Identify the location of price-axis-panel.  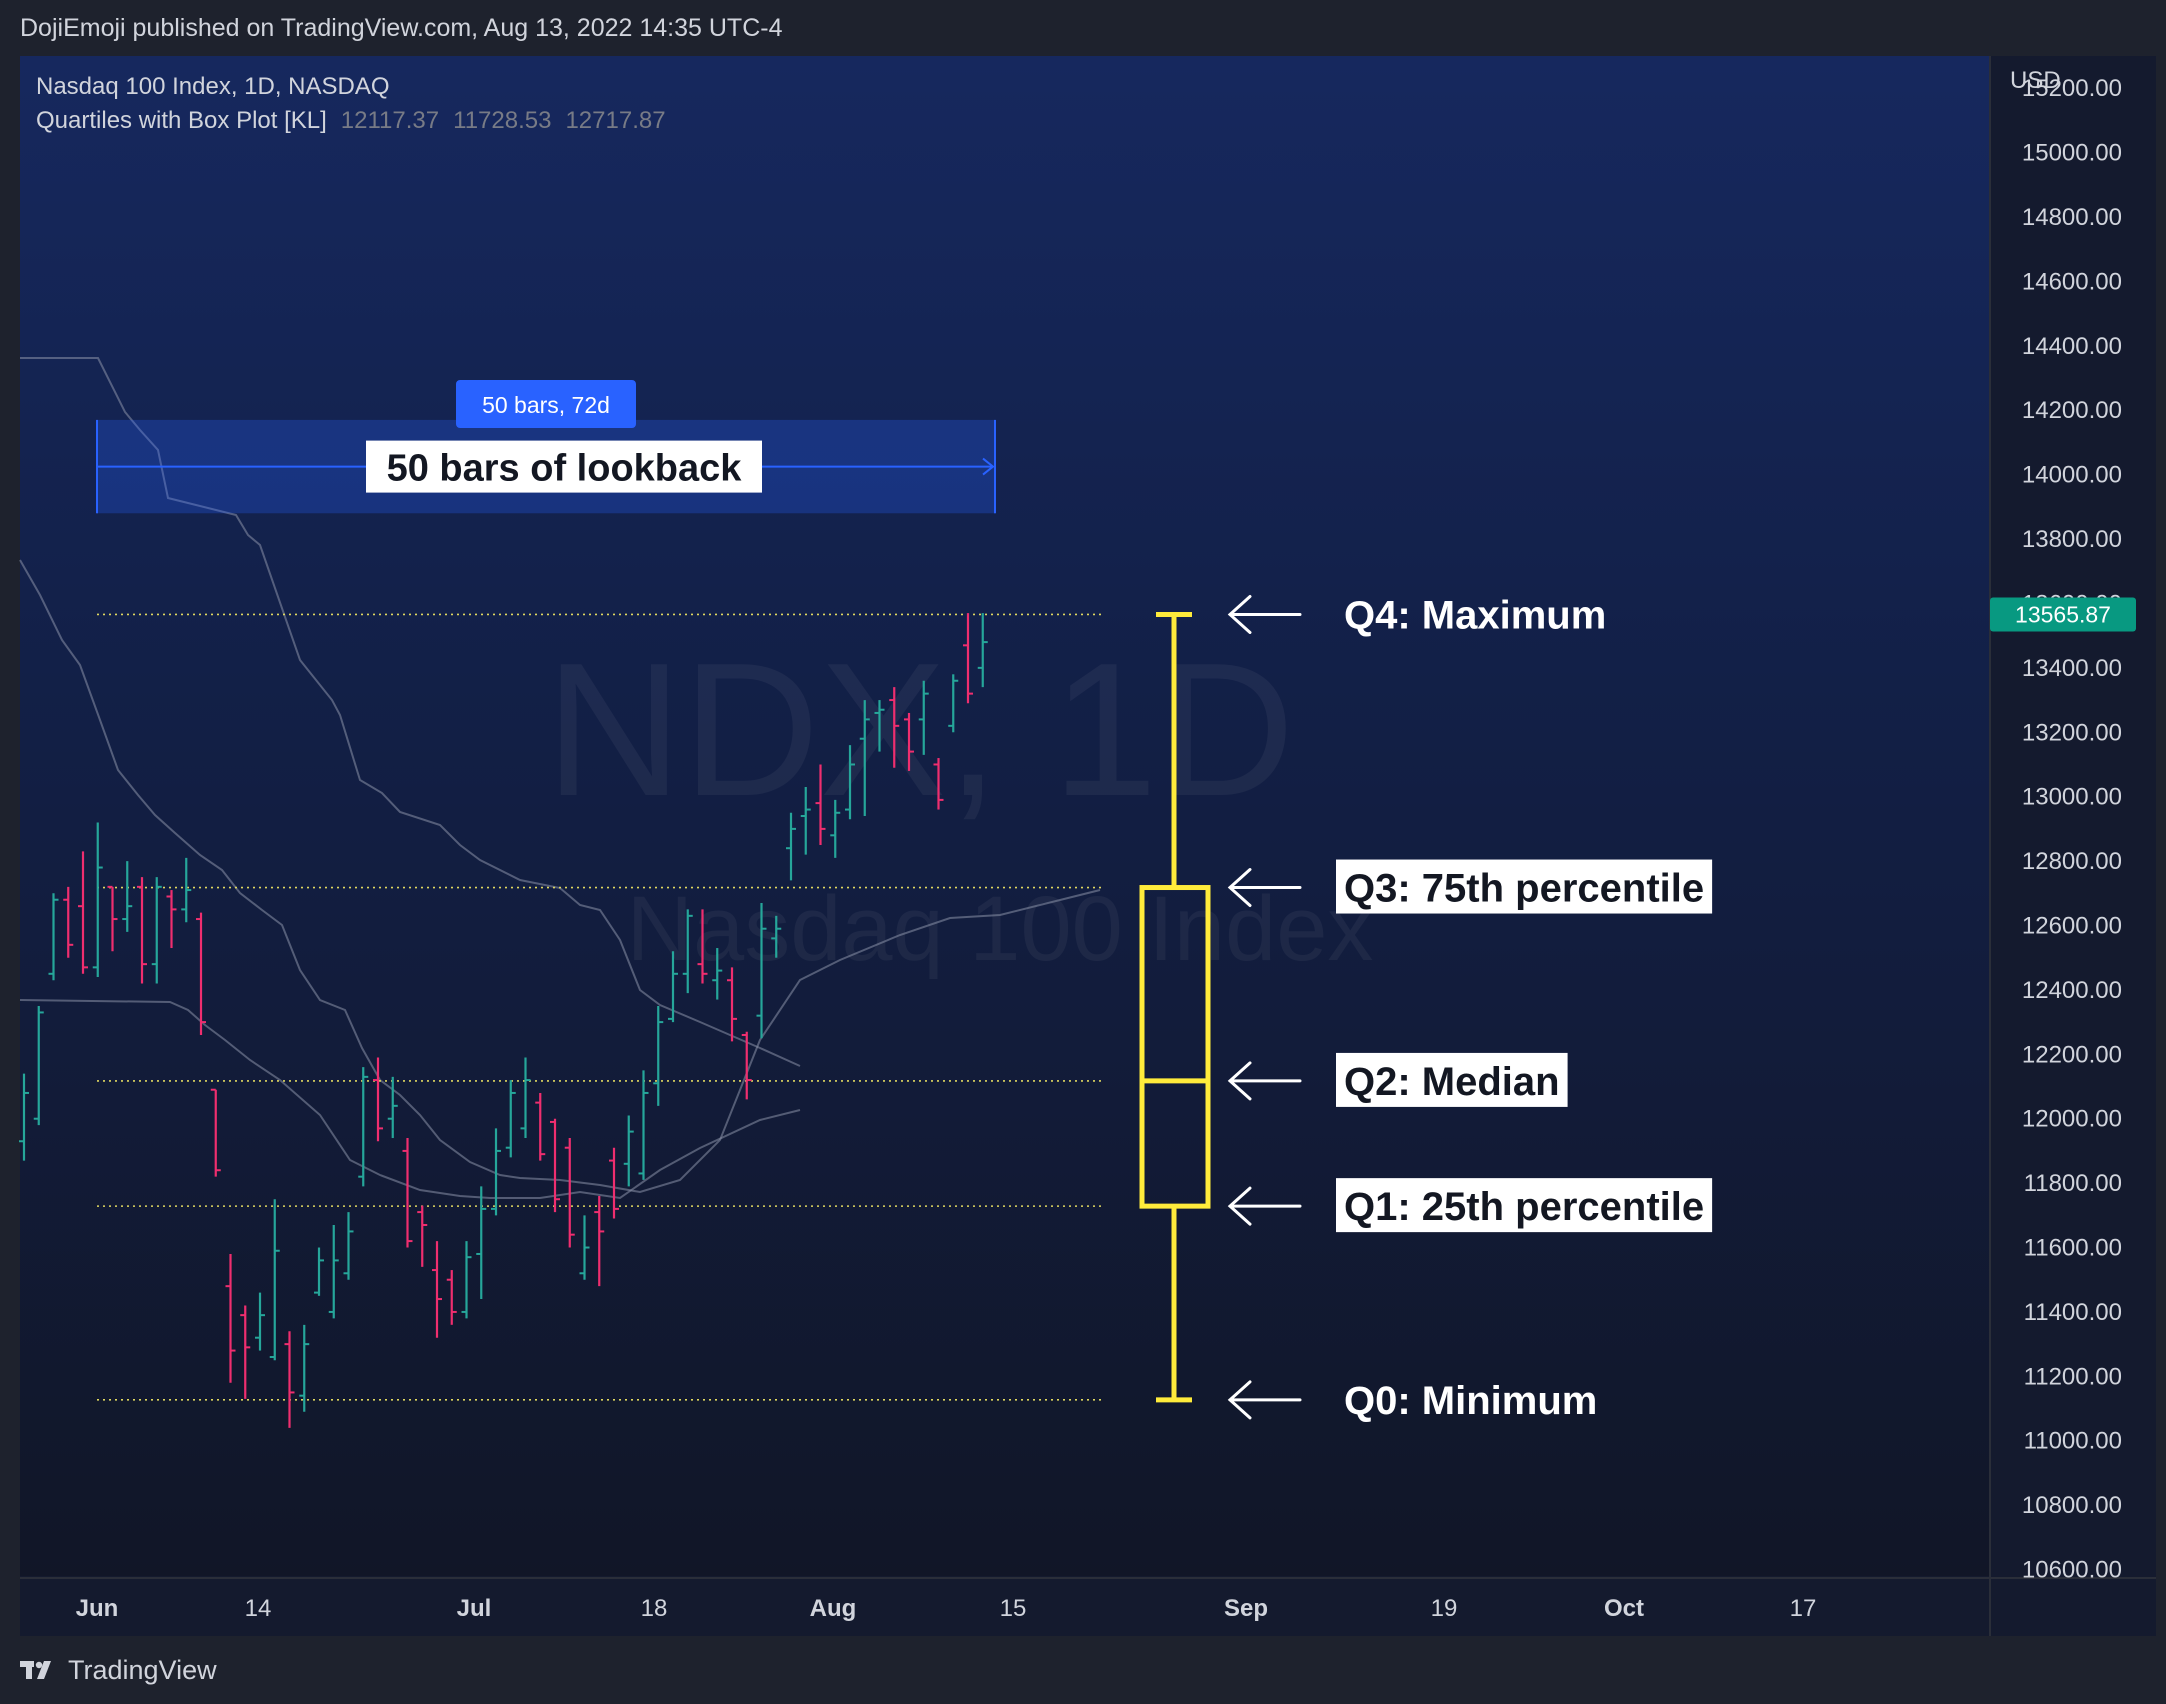
(2073, 816).